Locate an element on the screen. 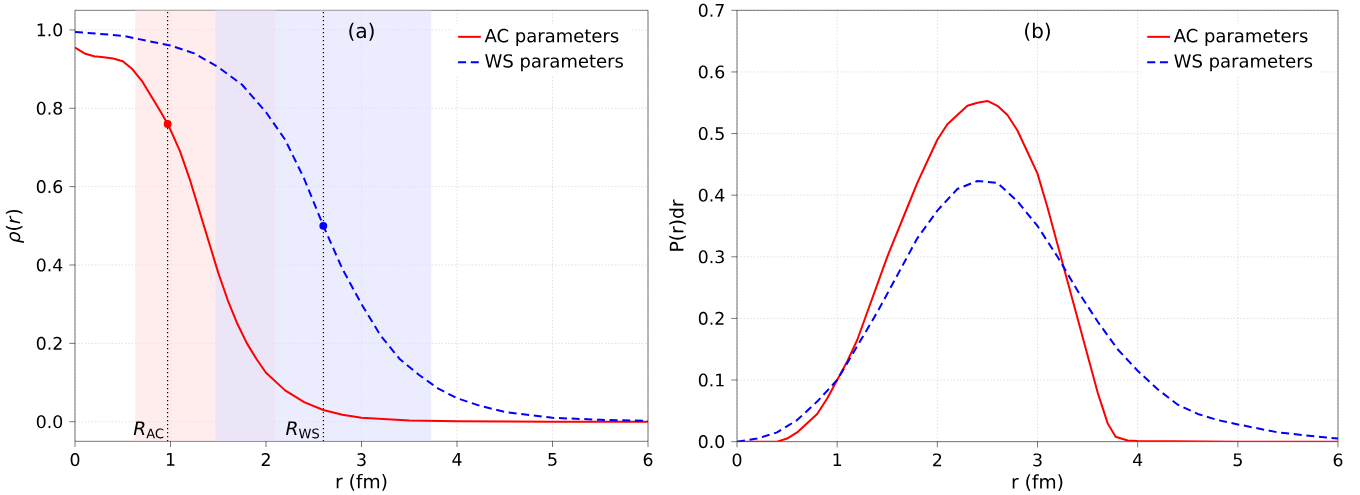  y-tick-label: 0.8 is located at coordinates (49, 108).